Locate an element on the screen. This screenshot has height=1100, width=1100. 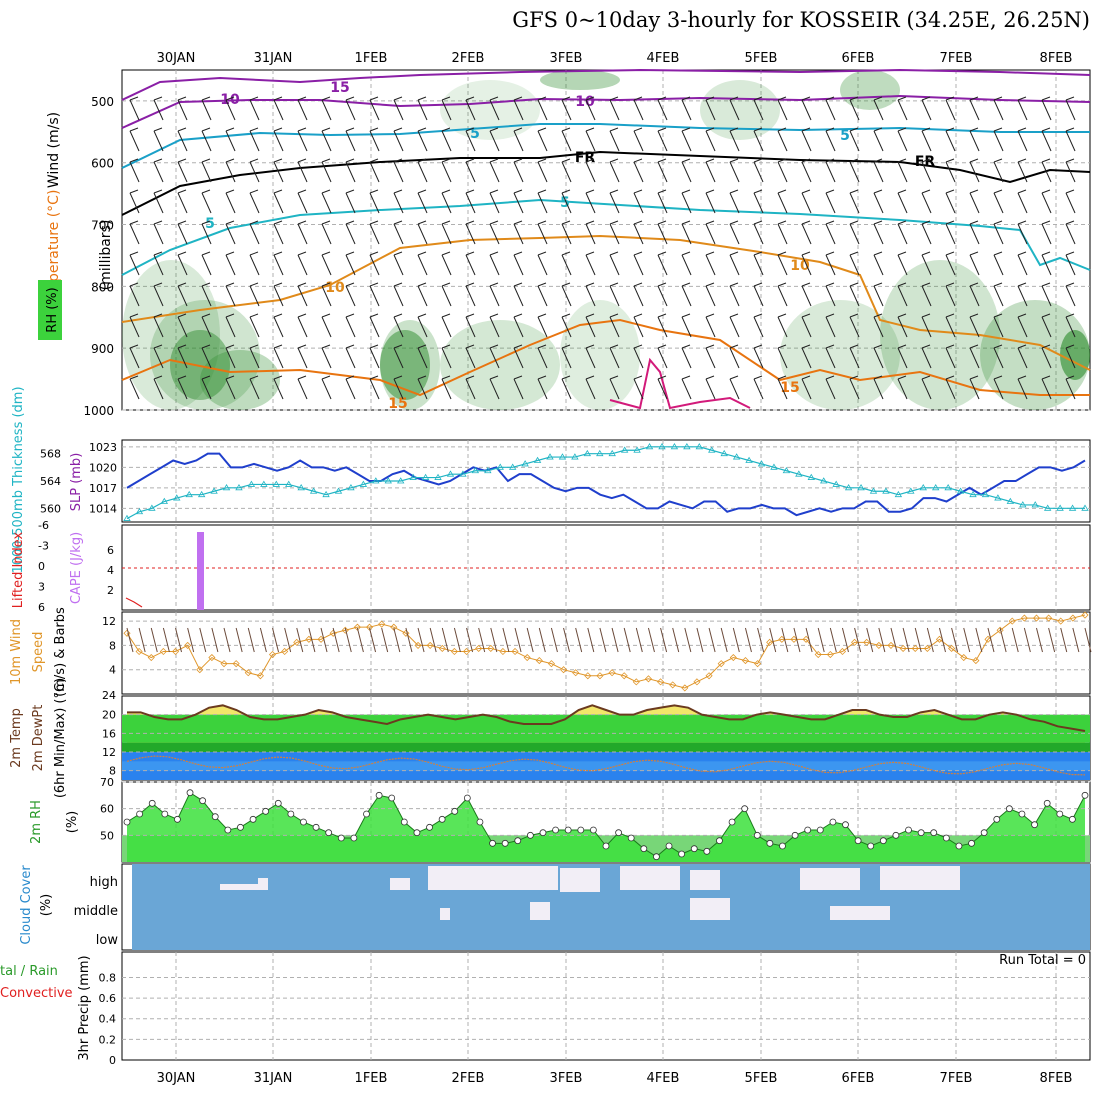
contour-label: 10 is located at coordinates (230, 100).